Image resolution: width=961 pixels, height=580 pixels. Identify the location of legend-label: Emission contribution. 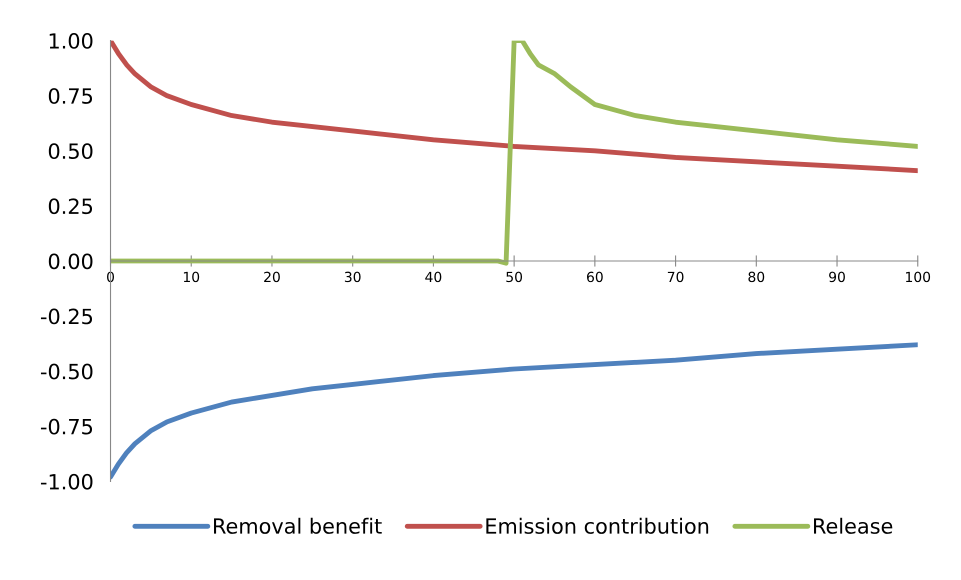
(597, 526).